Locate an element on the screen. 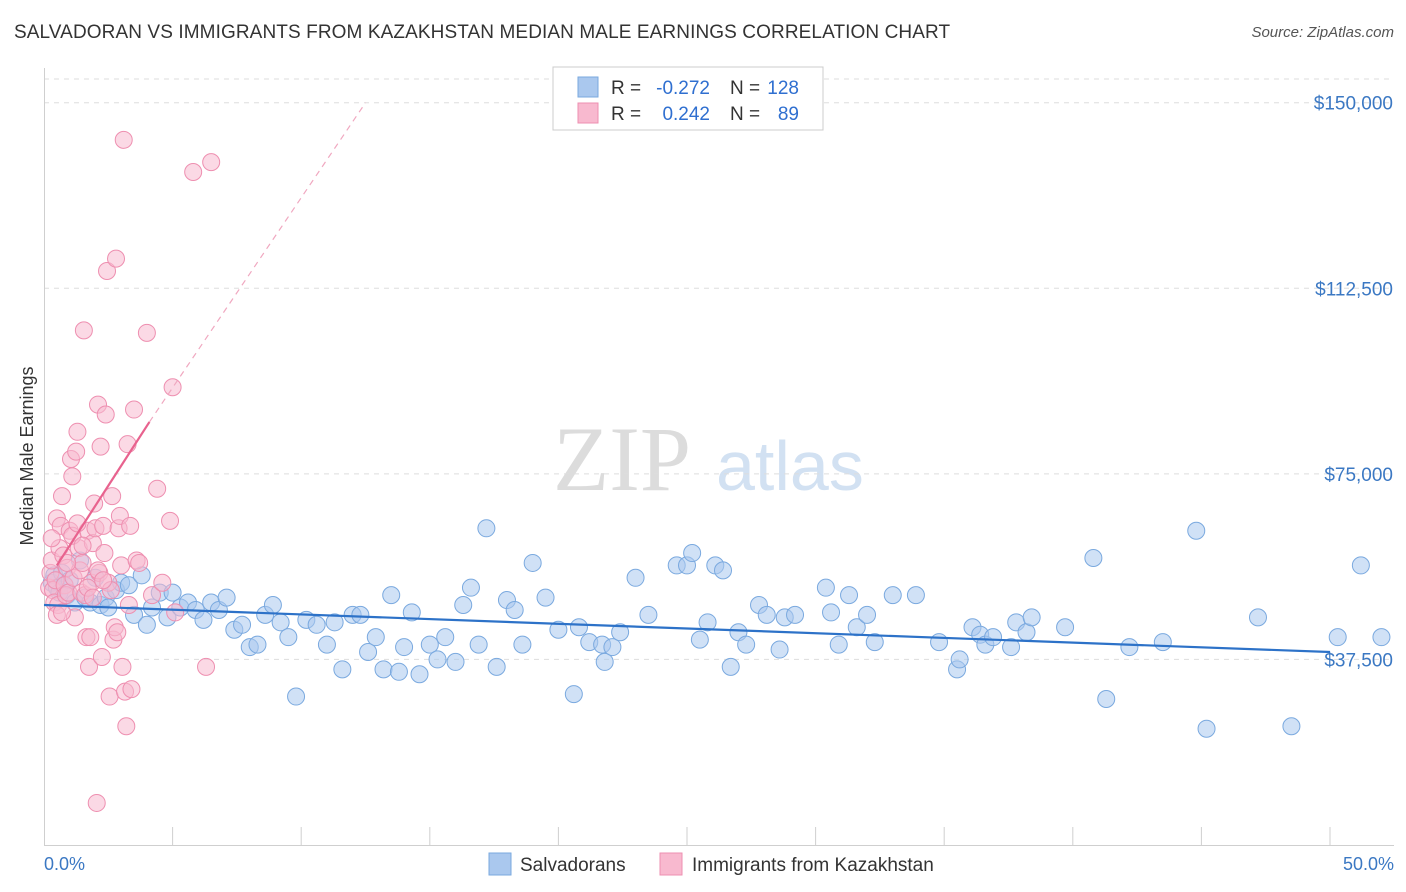 Image resolution: width=1406 pixels, height=892 pixels. bottom-legend-label-pink: Immigrants from Kazakhstan is located at coordinates (813, 865).